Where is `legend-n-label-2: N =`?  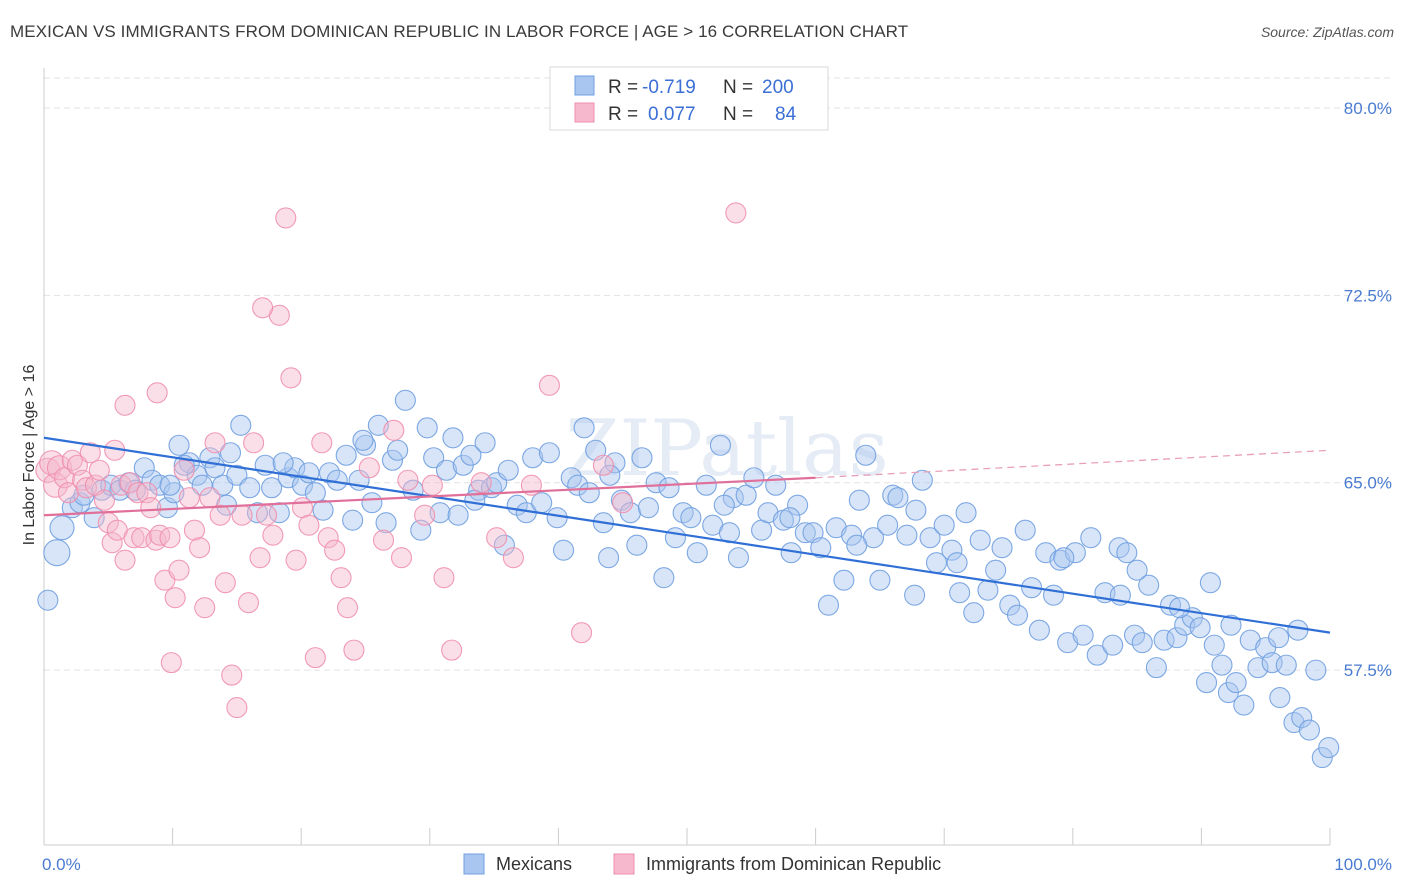
legend-n-label-2: N = is located at coordinates (738, 114).